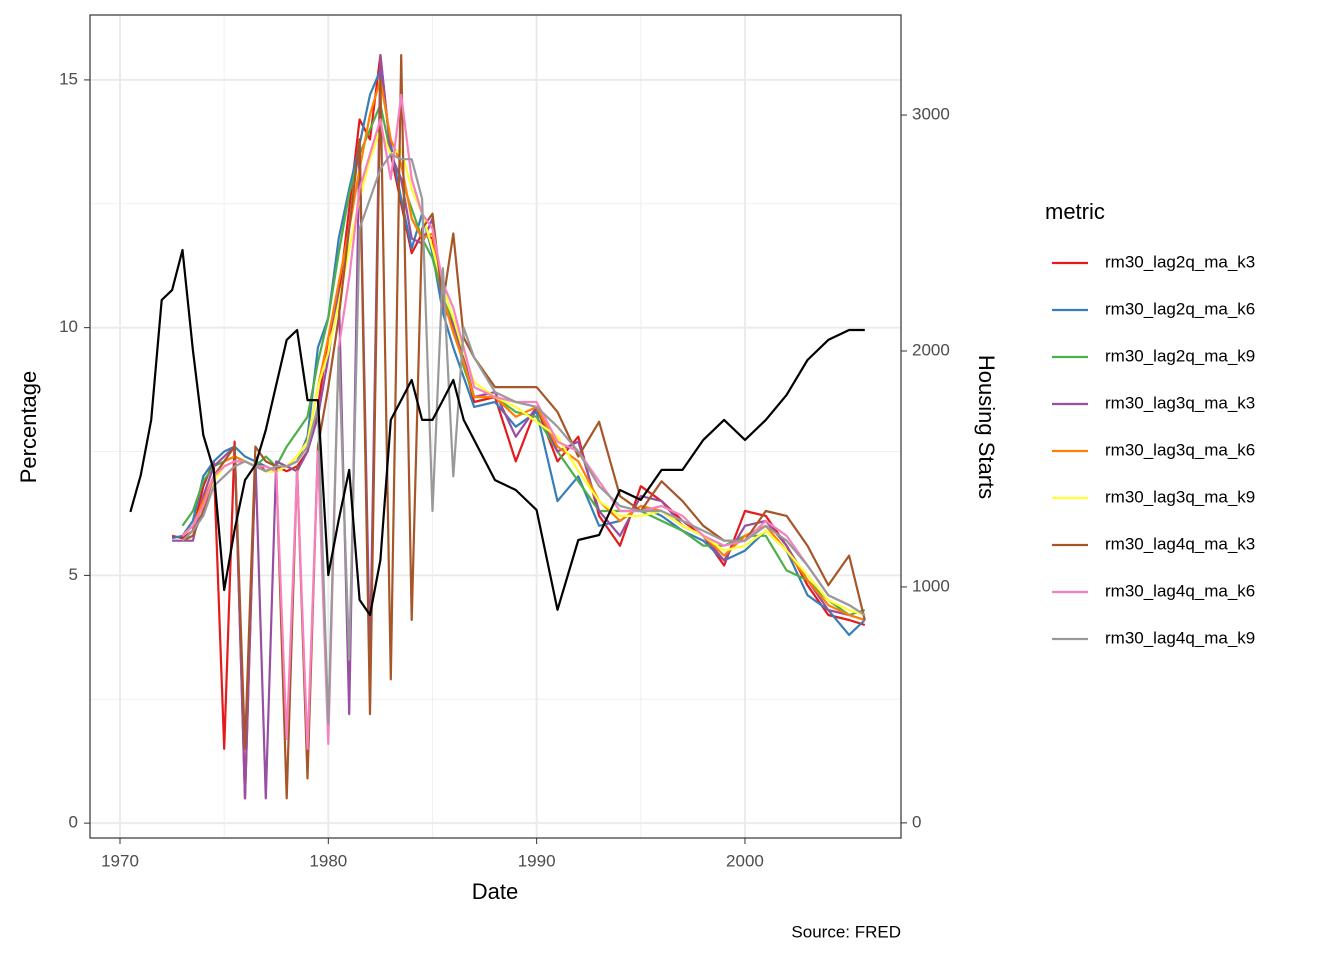 The height and width of the screenshot is (960, 1344). What do you see at coordinates (1180, 590) in the screenshot?
I see `legend-label: rm30_lag4q_ma_k6` at bounding box center [1180, 590].